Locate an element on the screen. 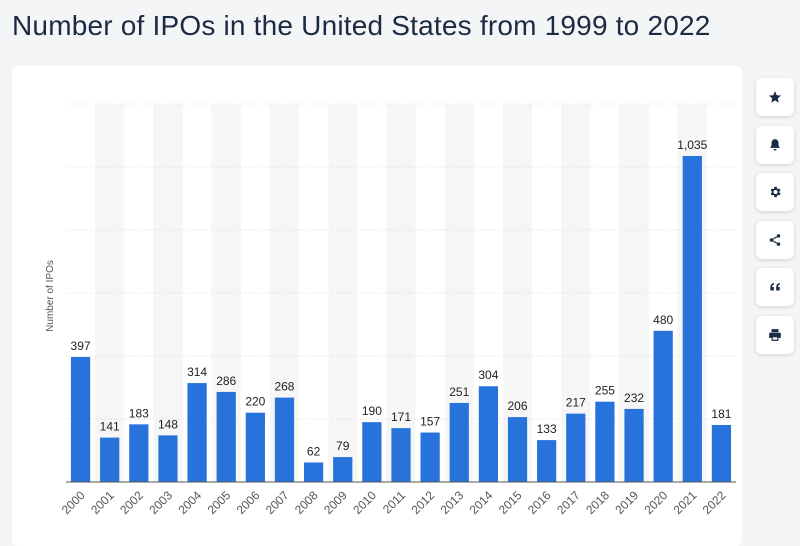 Image resolution: width=800 pixels, height=546 pixels. star-icon is located at coordinates (775, 97).